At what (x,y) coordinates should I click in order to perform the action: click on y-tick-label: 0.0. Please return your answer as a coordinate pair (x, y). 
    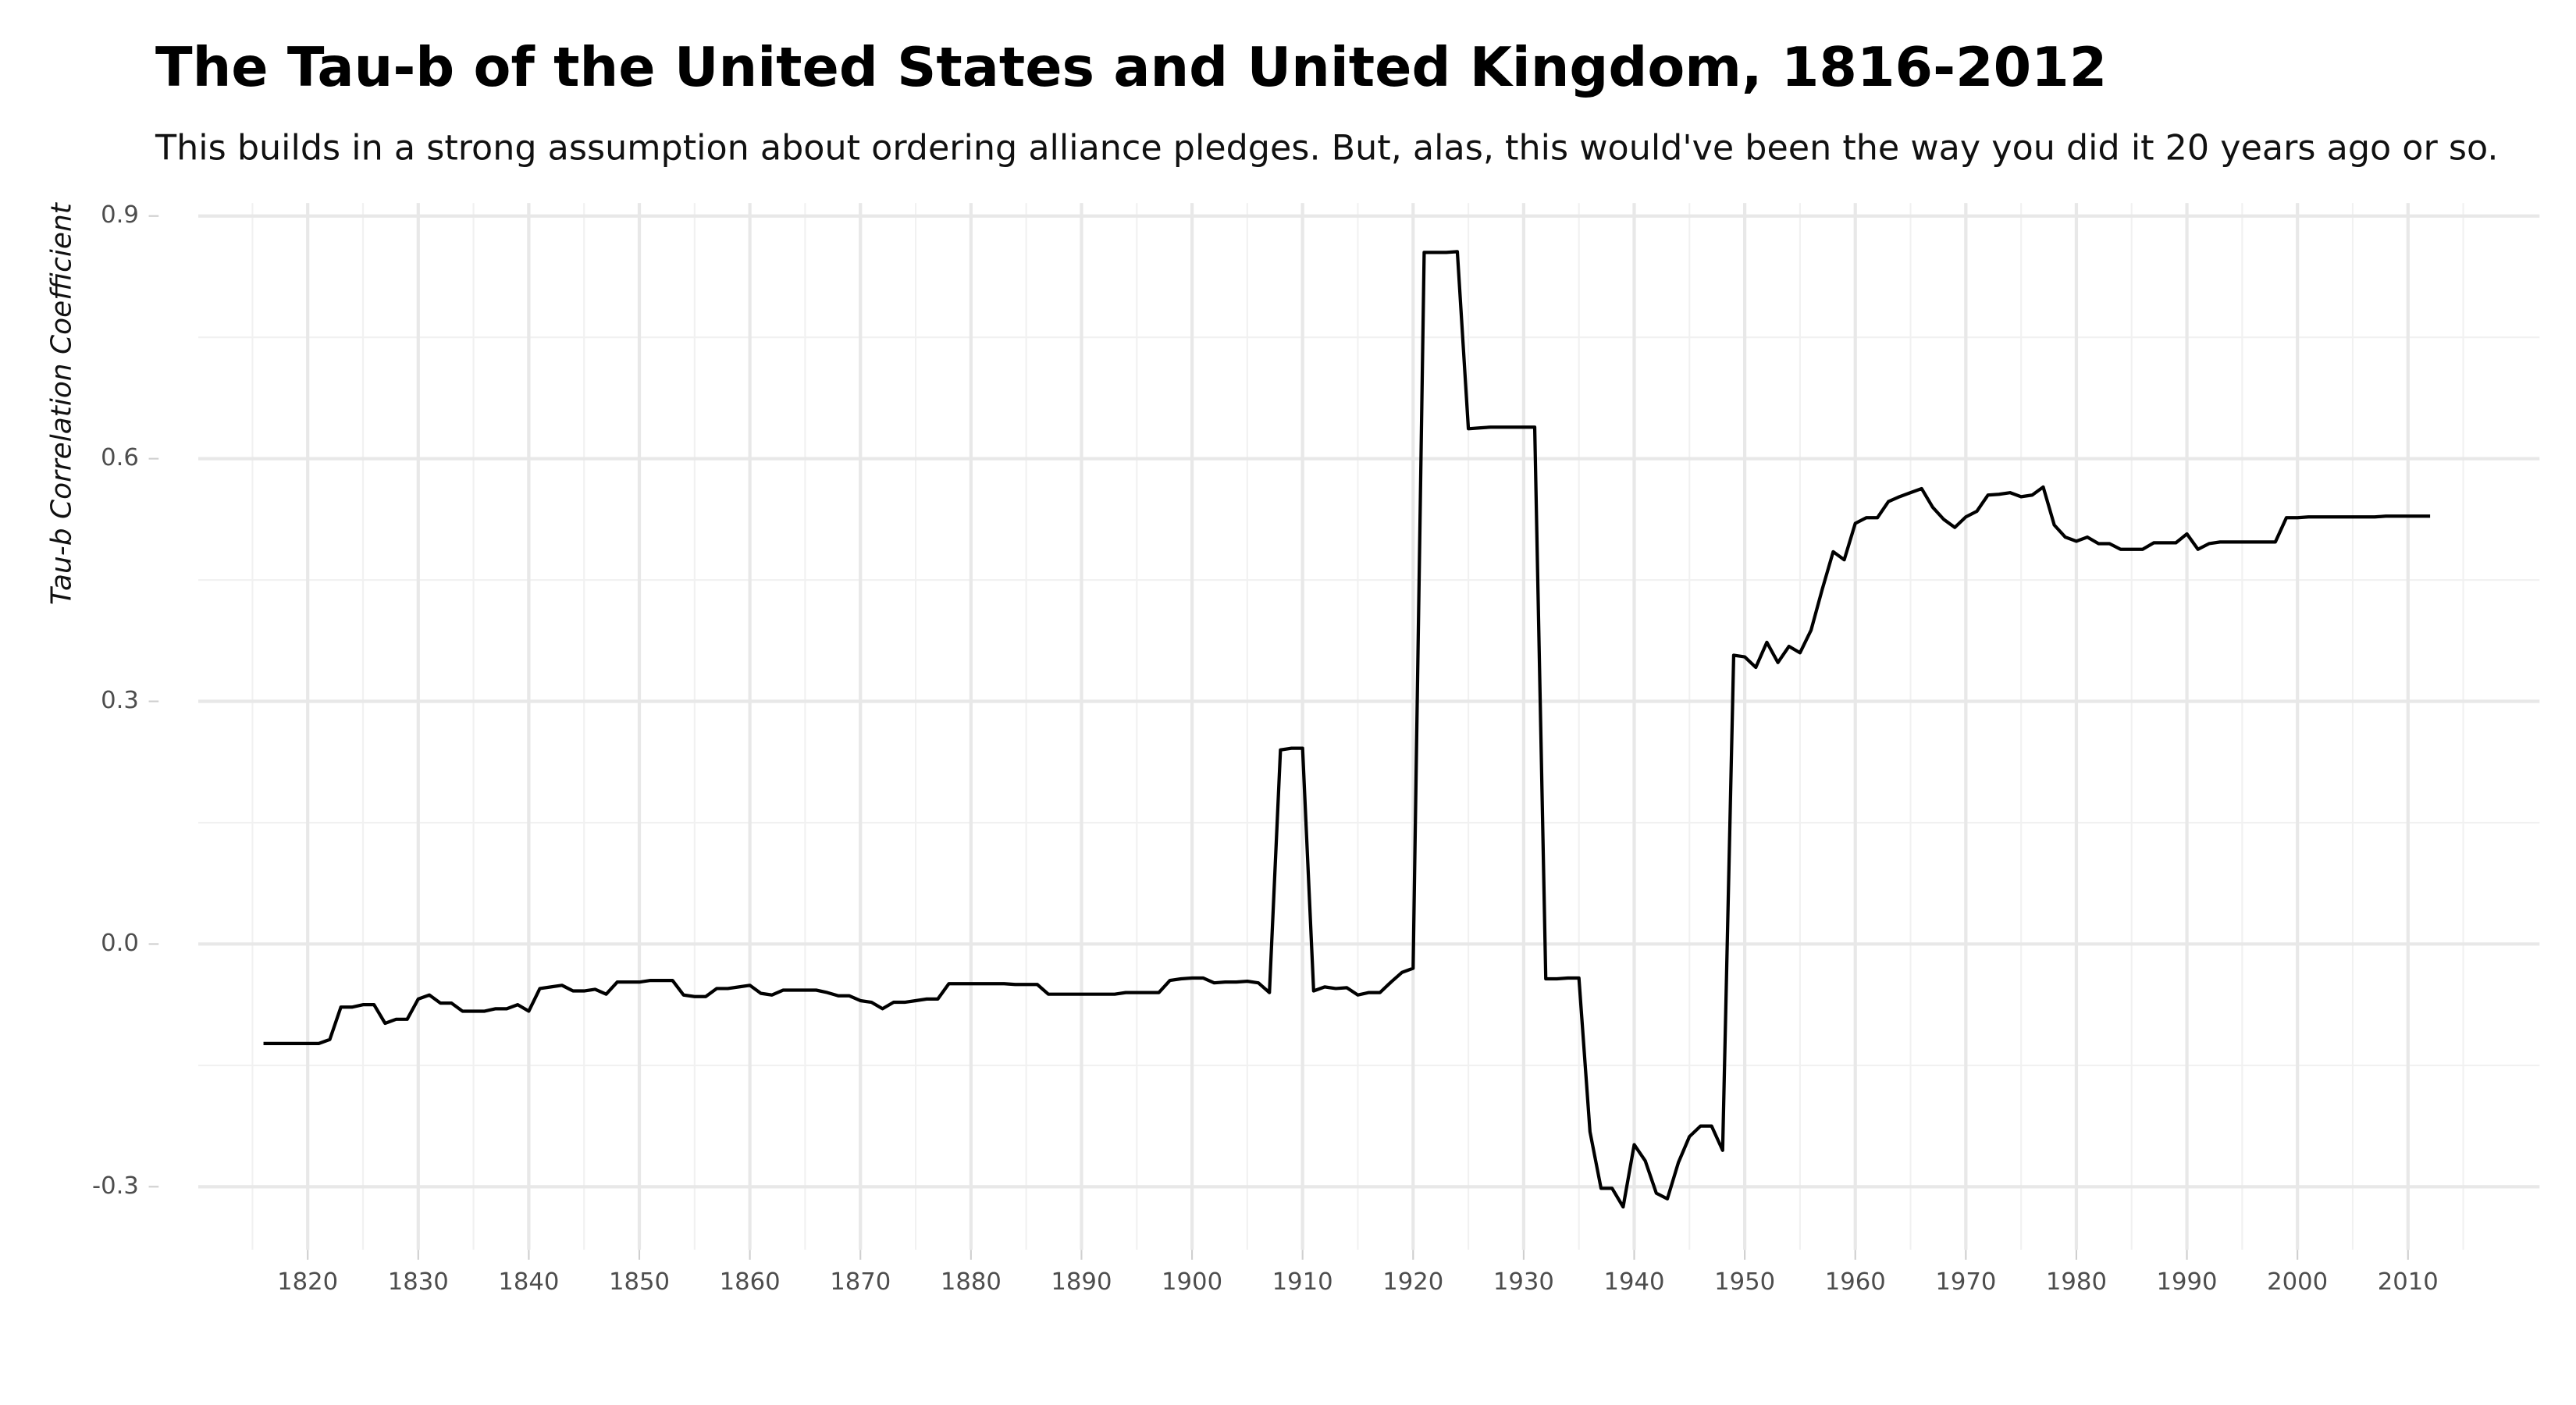
    Looking at the image, I should click on (120, 944).